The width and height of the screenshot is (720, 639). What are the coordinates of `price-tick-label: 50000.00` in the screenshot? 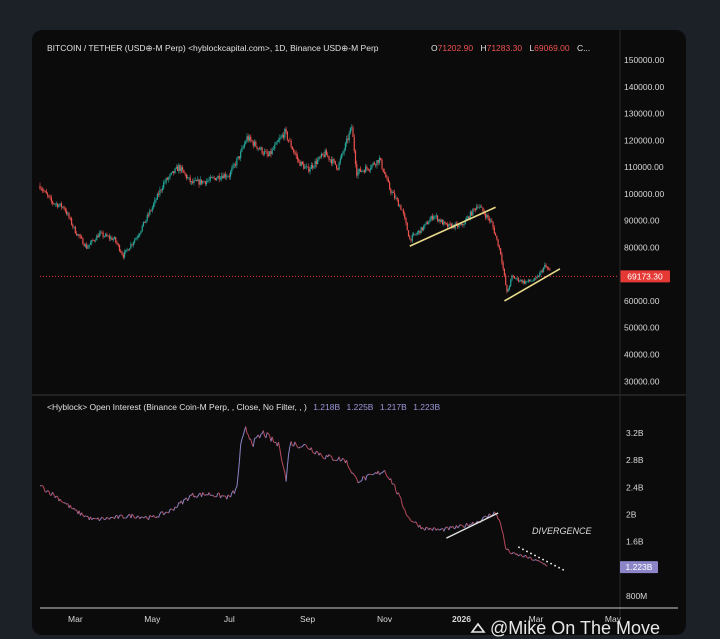 It's located at (642, 328).